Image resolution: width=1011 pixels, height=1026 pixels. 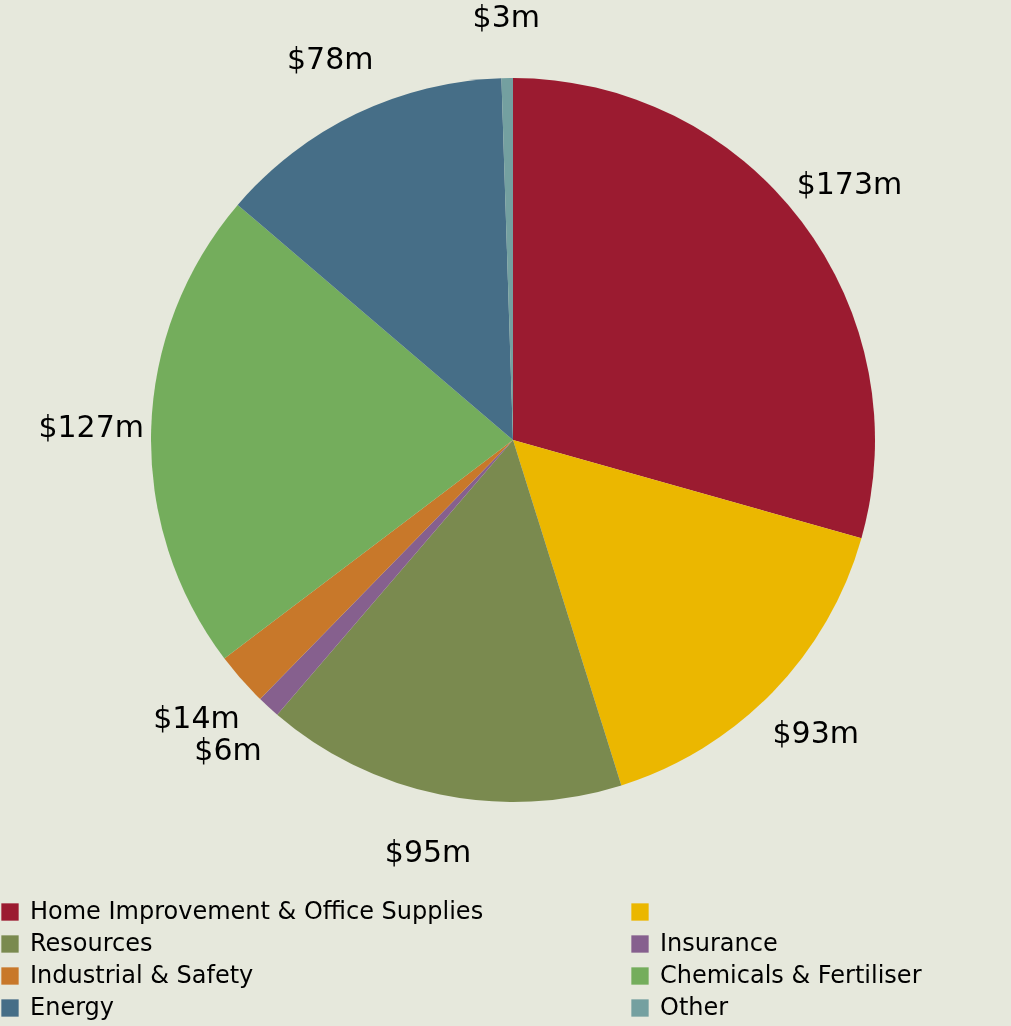 What do you see at coordinates (815, 732) in the screenshot?
I see `data-label: $93m` at bounding box center [815, 732].